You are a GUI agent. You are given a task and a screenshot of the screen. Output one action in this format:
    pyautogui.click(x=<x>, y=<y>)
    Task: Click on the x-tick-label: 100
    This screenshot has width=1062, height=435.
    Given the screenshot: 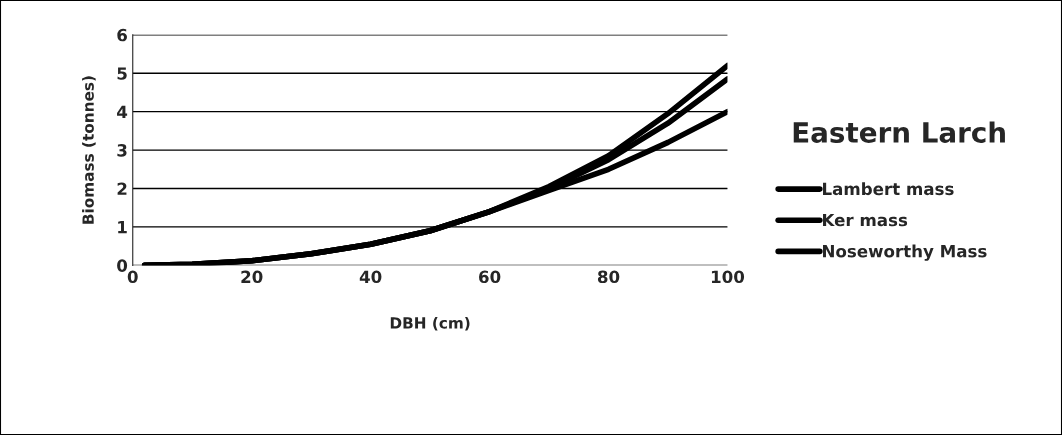 What is the action you would take?
    pyautogui.click(x=728, y=277)
    